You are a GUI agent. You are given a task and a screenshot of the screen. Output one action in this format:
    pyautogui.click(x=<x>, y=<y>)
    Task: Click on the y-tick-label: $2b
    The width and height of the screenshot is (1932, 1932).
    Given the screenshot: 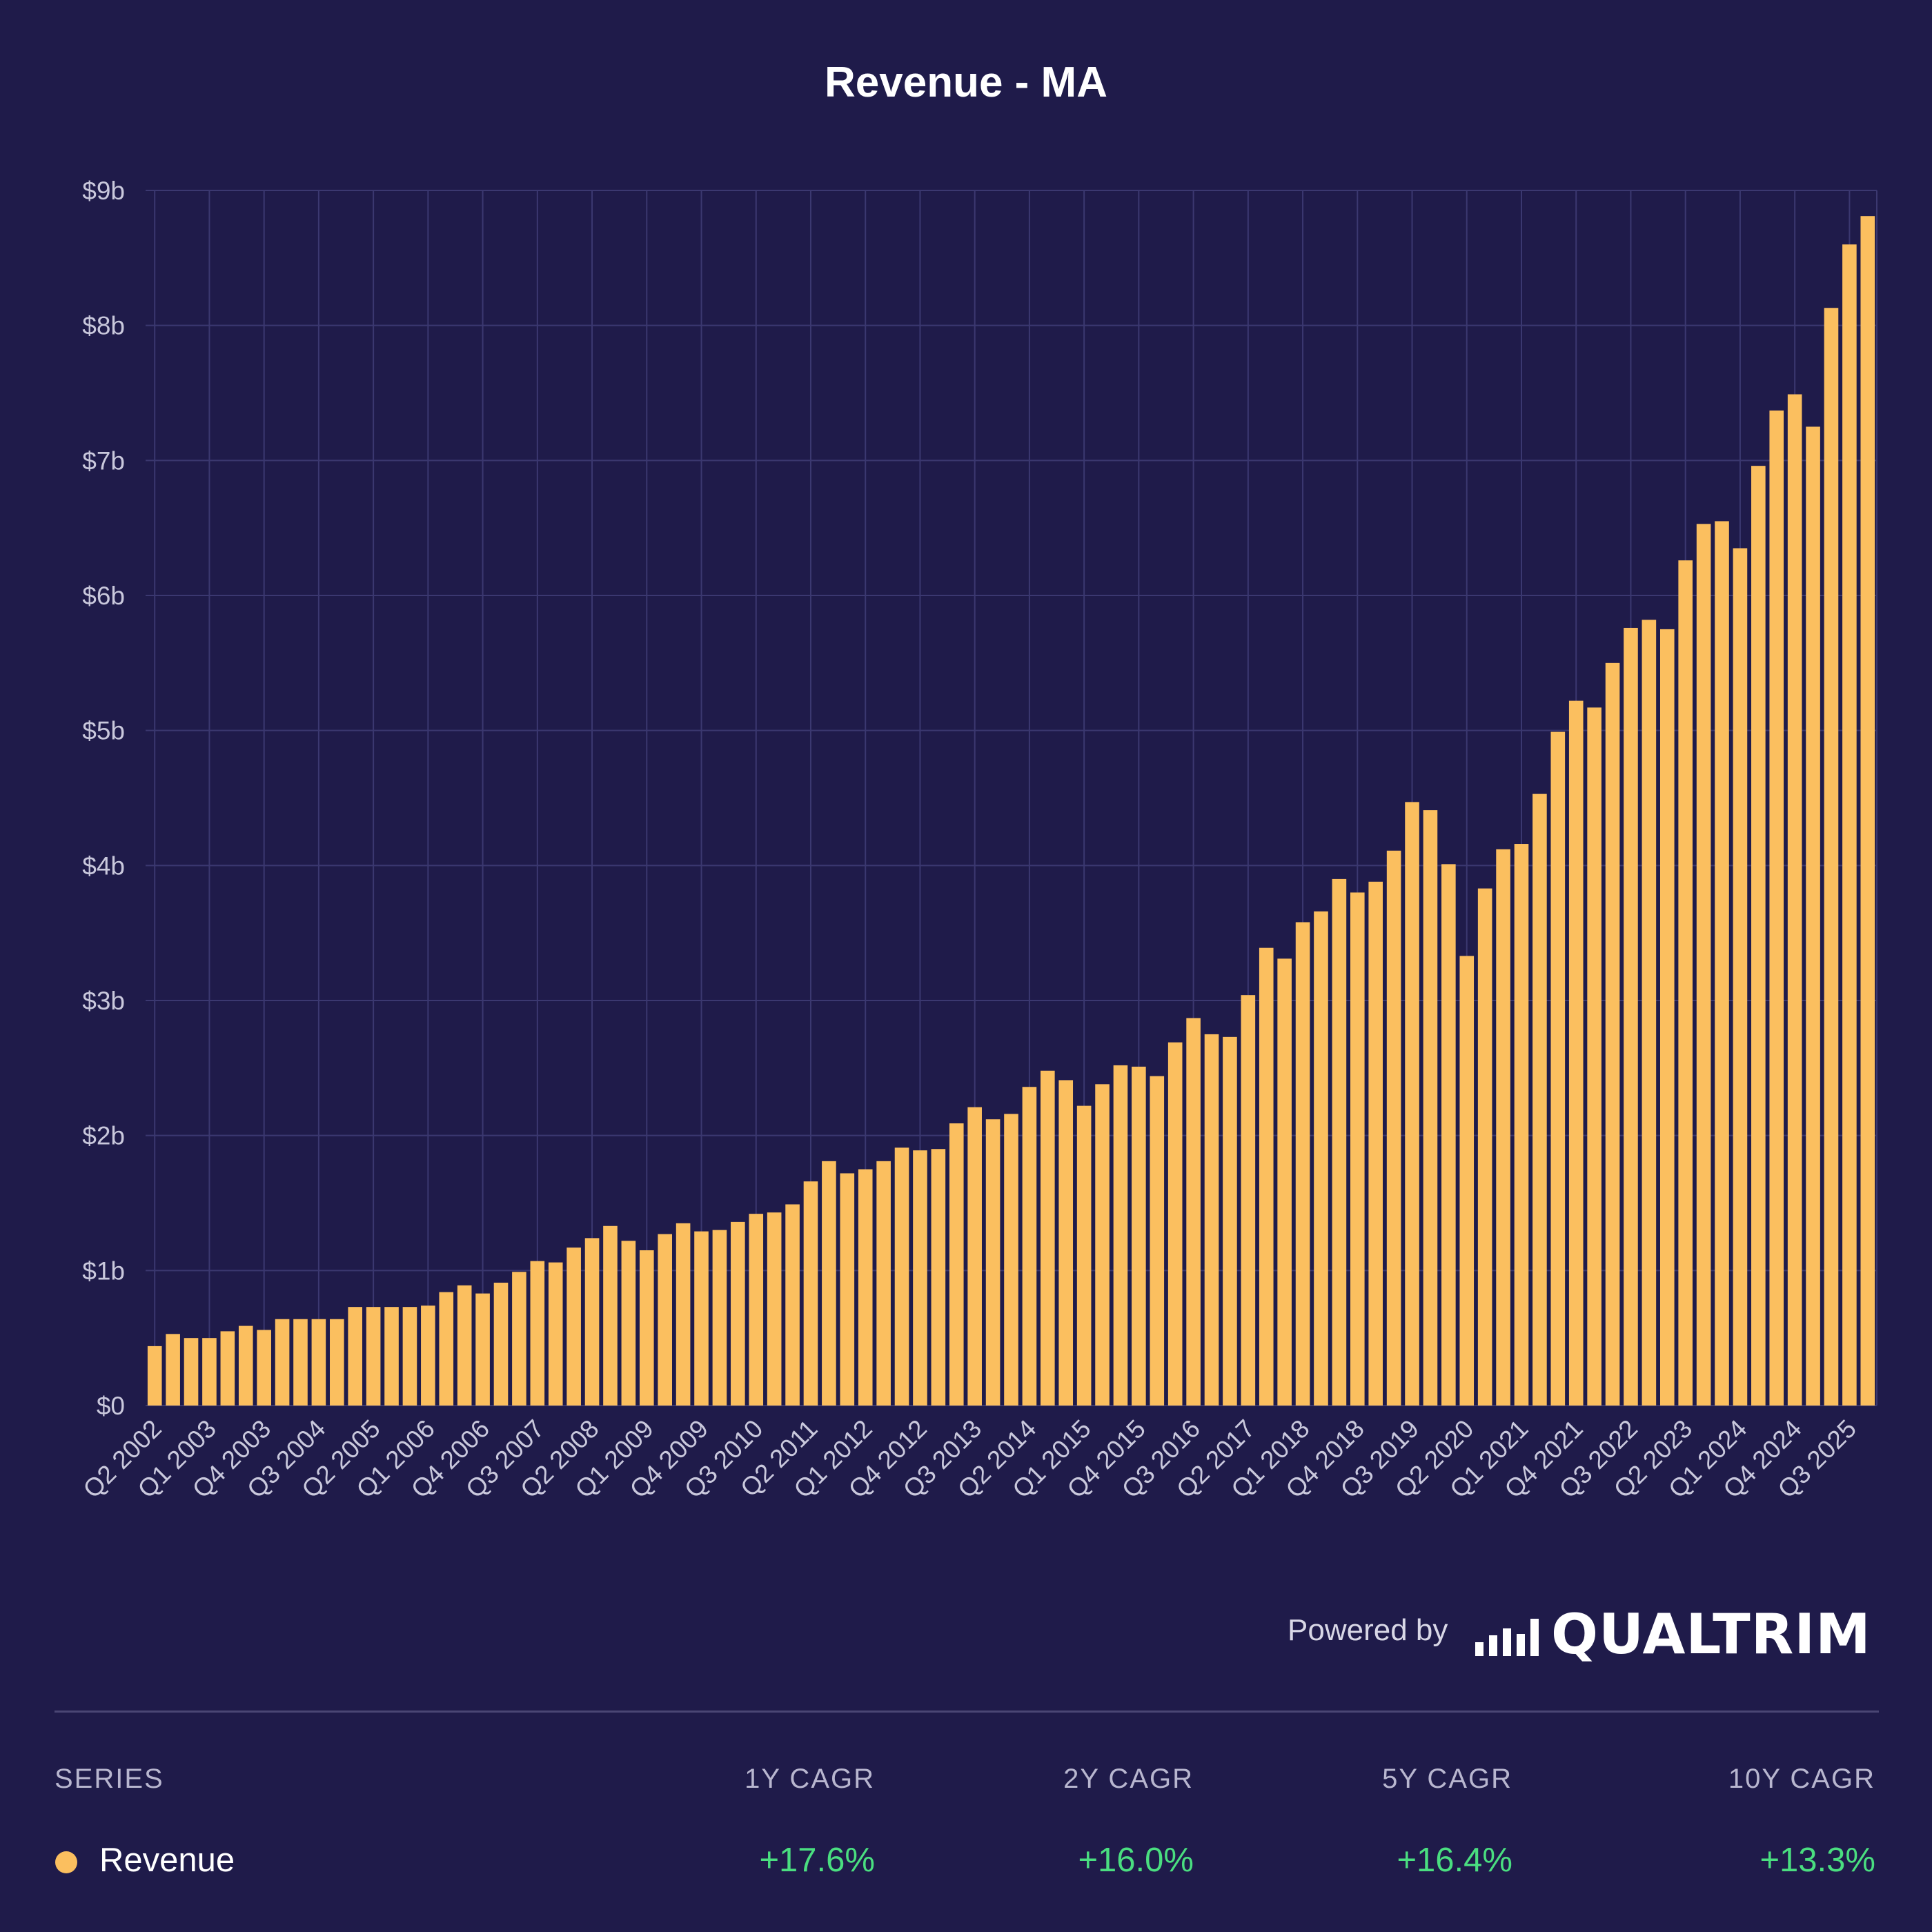 What is the action you would take?
    pyautogui.click(x=103, y=1136)
    